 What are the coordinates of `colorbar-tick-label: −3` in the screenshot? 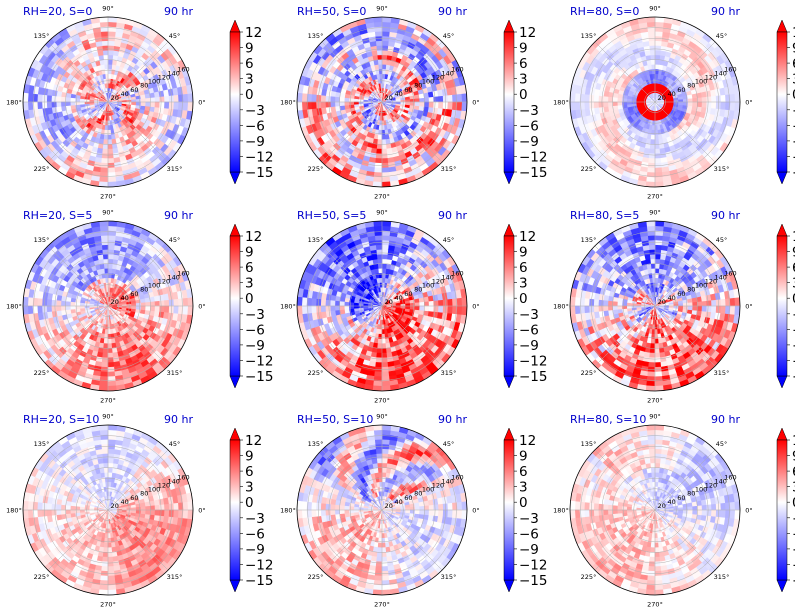 It's located at (255, 519).